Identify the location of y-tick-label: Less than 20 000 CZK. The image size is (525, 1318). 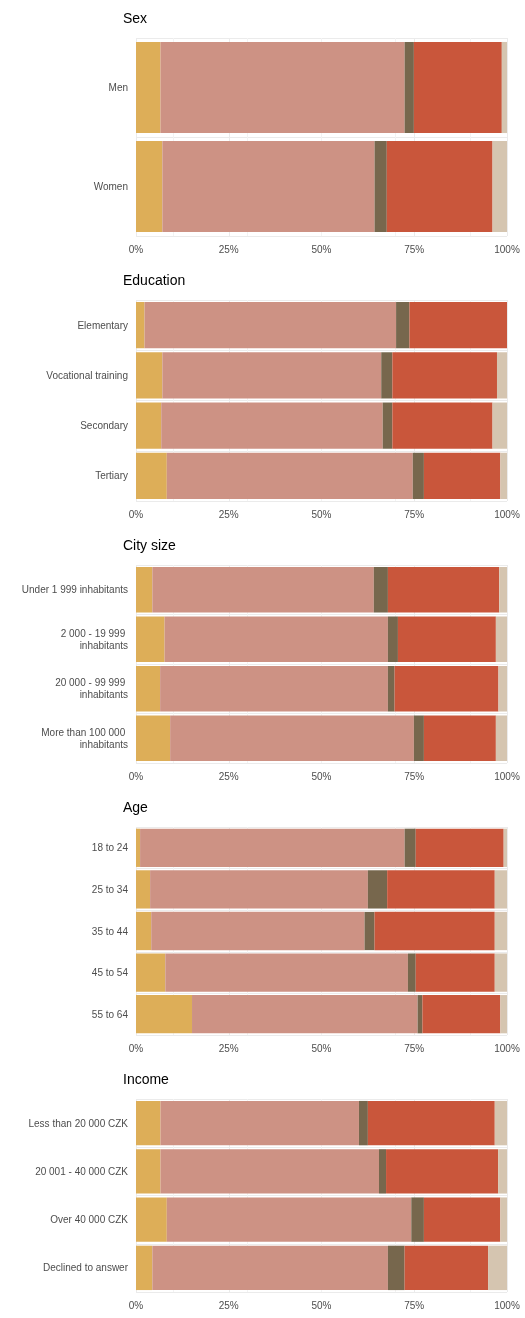
(78, 1123).